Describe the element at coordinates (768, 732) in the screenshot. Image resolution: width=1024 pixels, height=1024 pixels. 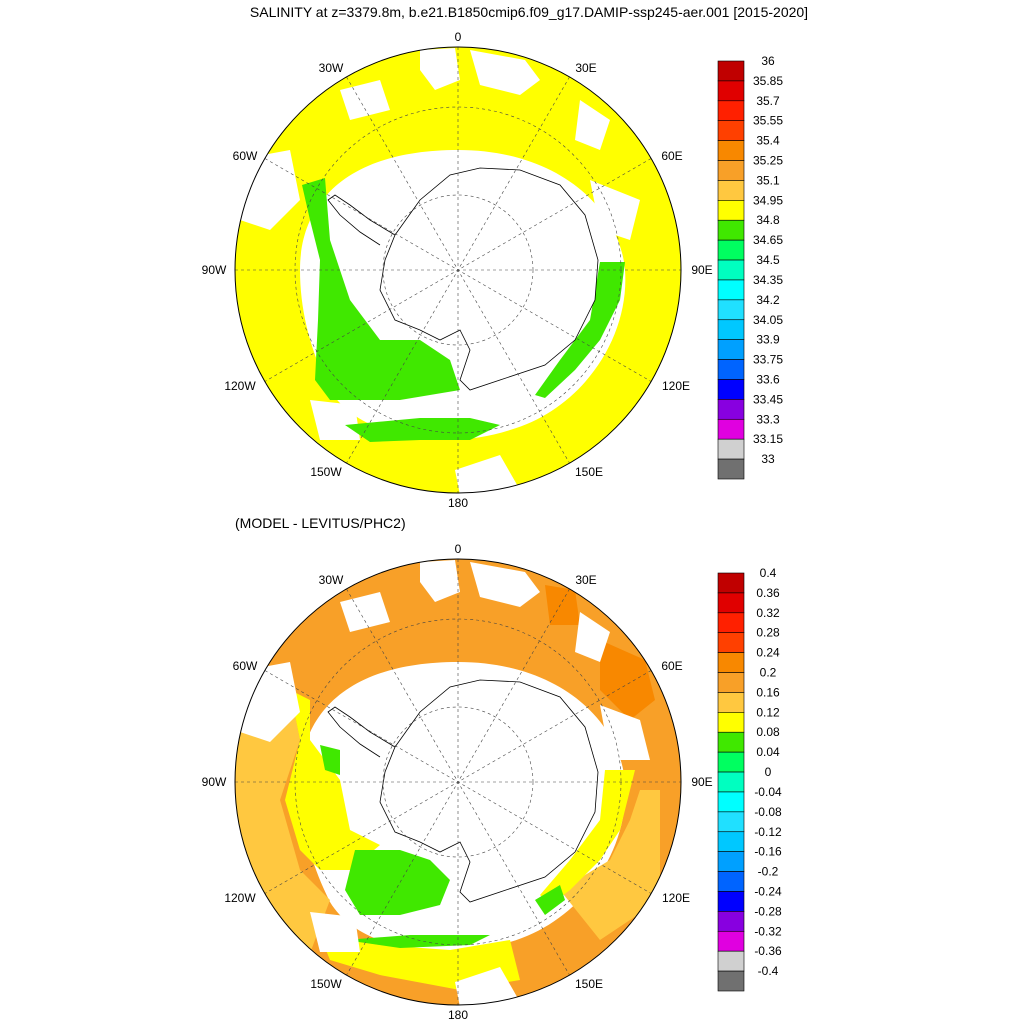
I see `colorbar-tick-label: 0.08` at that location.